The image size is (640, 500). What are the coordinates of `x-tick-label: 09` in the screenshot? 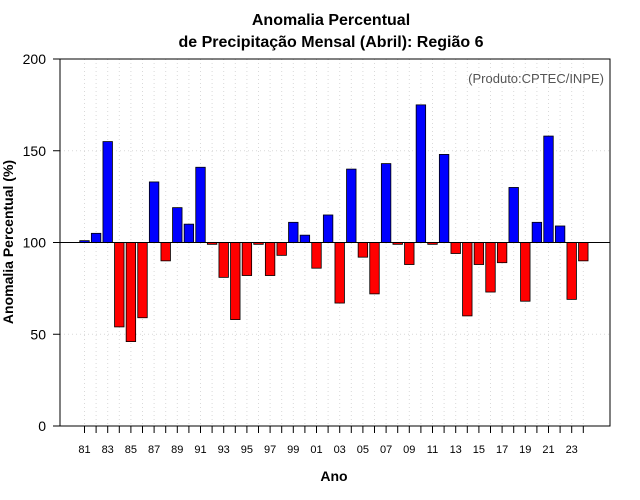 It's located at (409, 450).